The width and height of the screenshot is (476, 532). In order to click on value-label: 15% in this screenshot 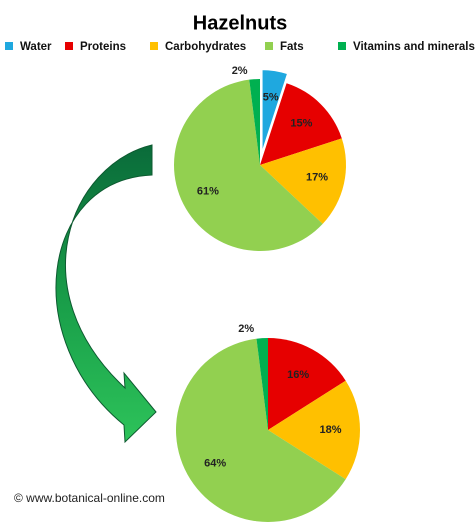, I will do `click(301, 124)`.